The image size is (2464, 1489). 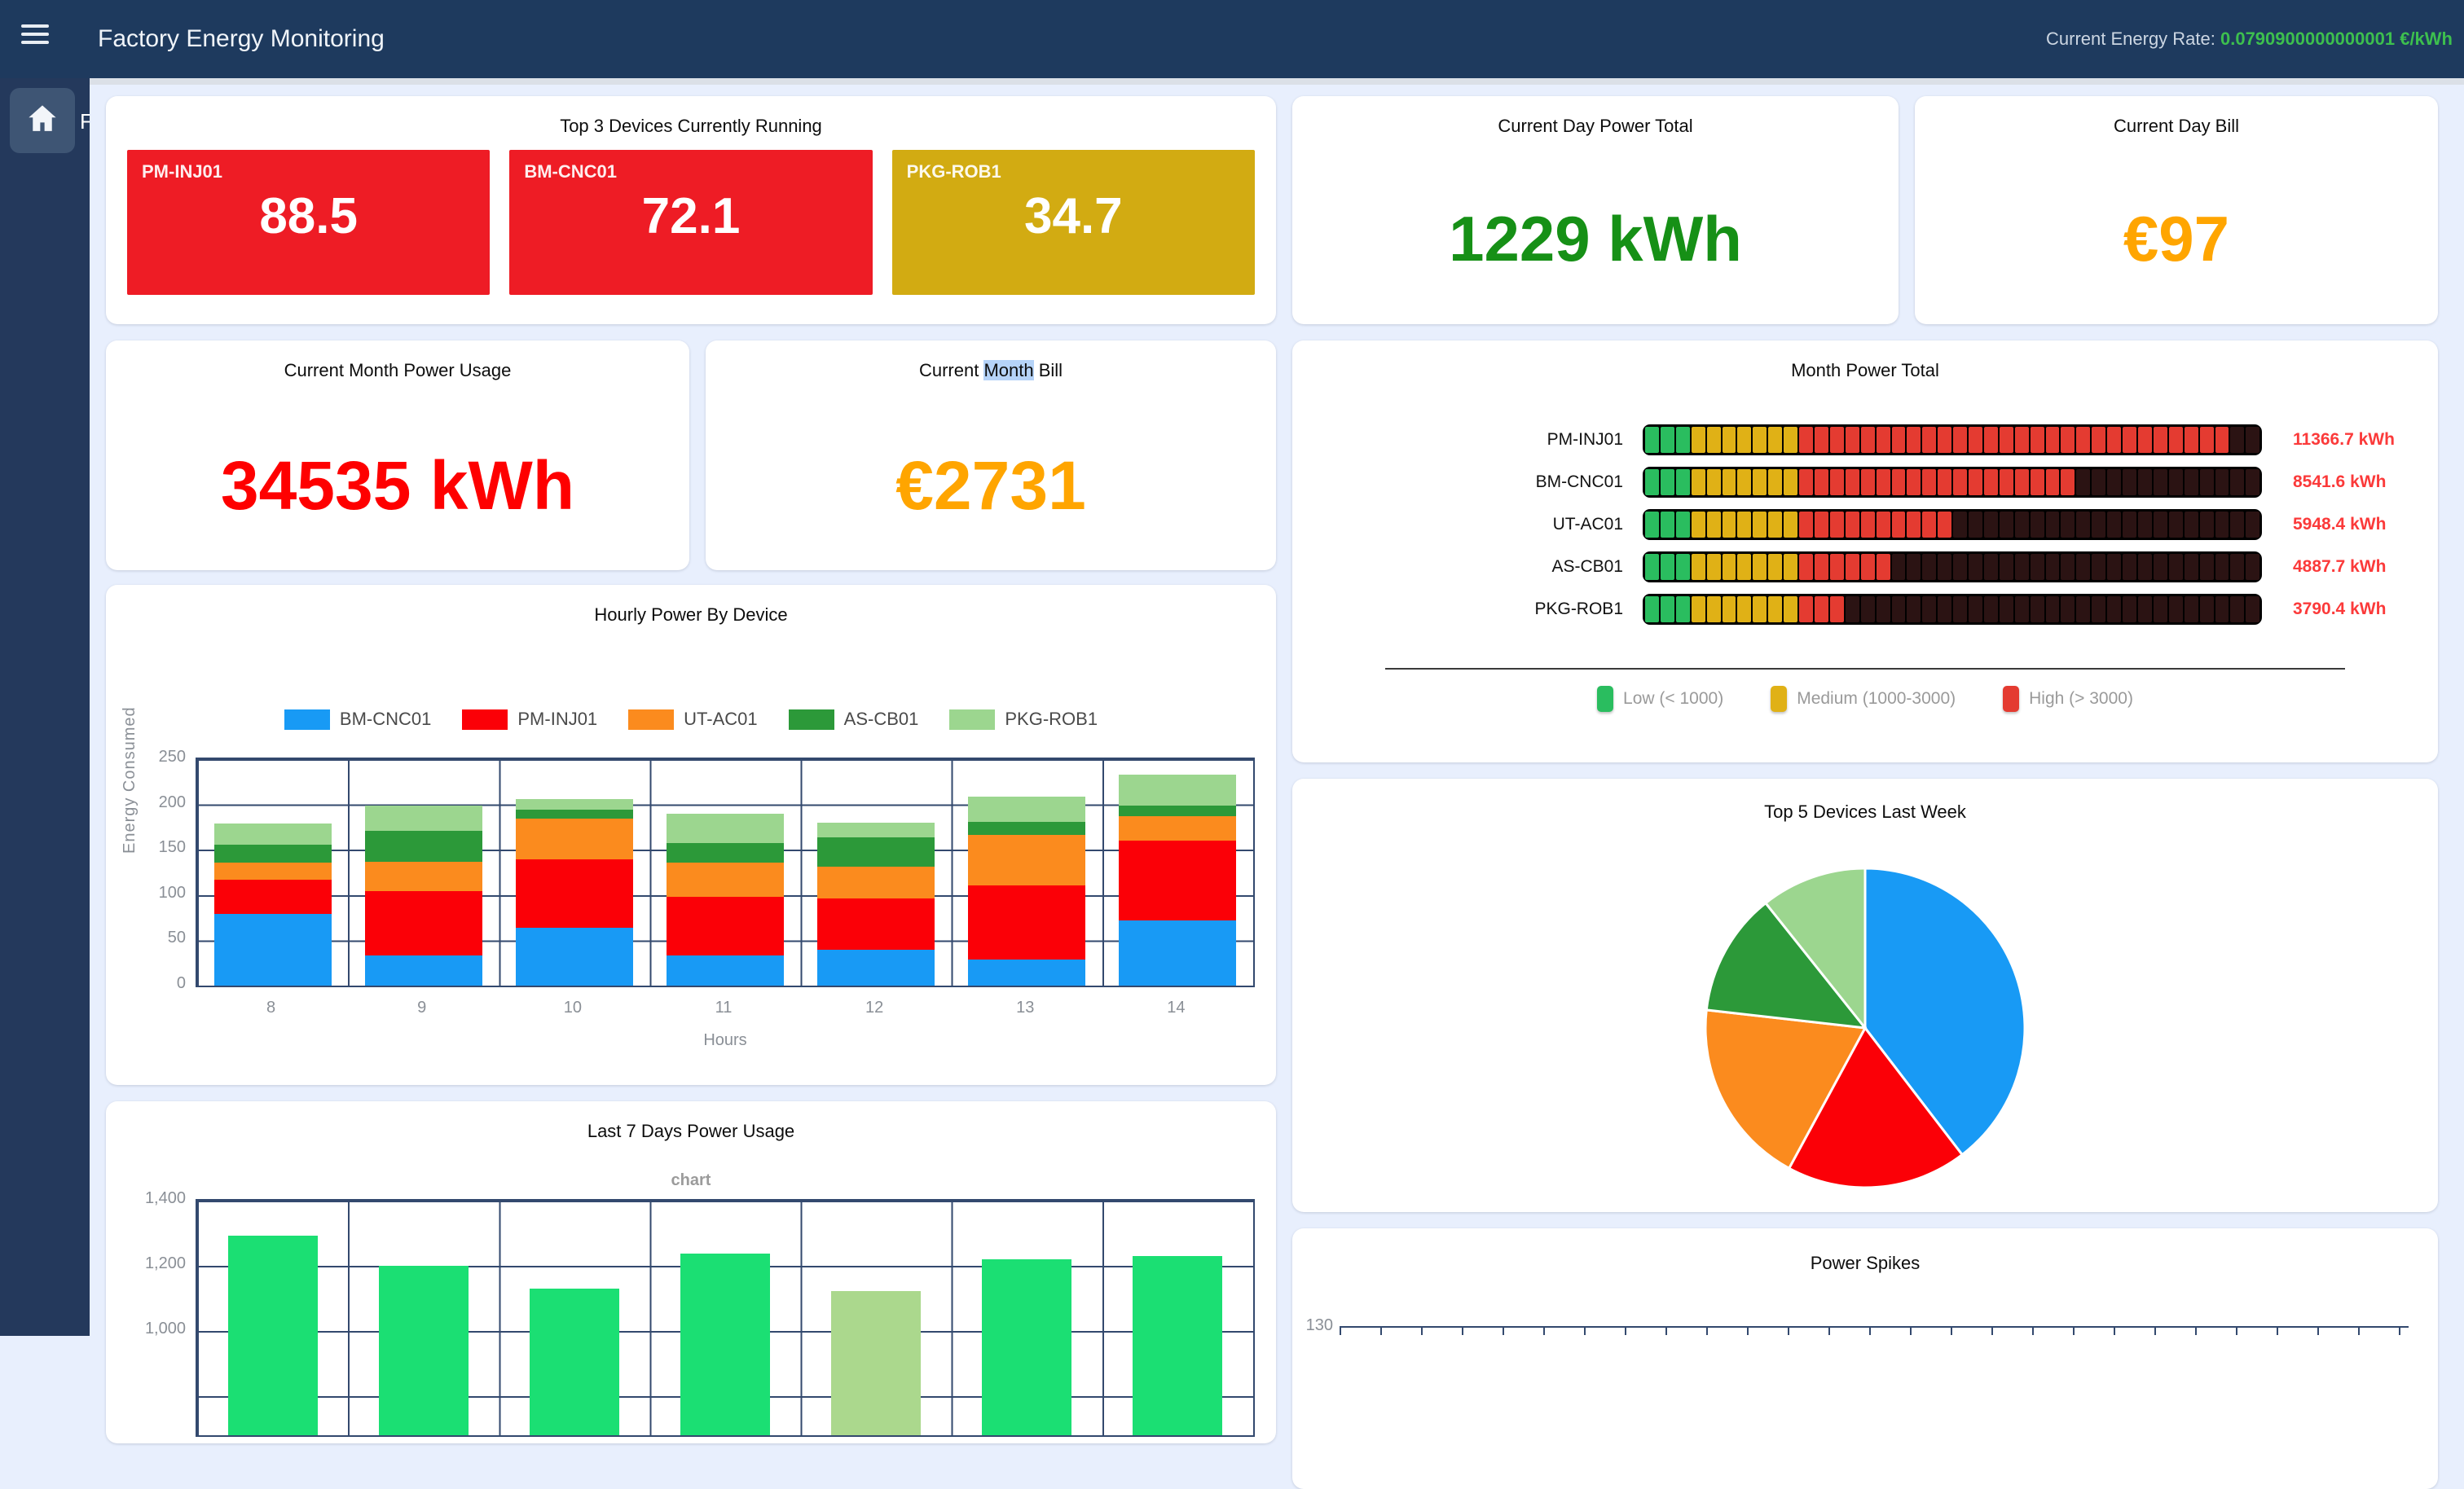 What do you see at coordinates (176, 938) in the screenshot?
I see `y-tick: 50` at bounding box center [176, 938].